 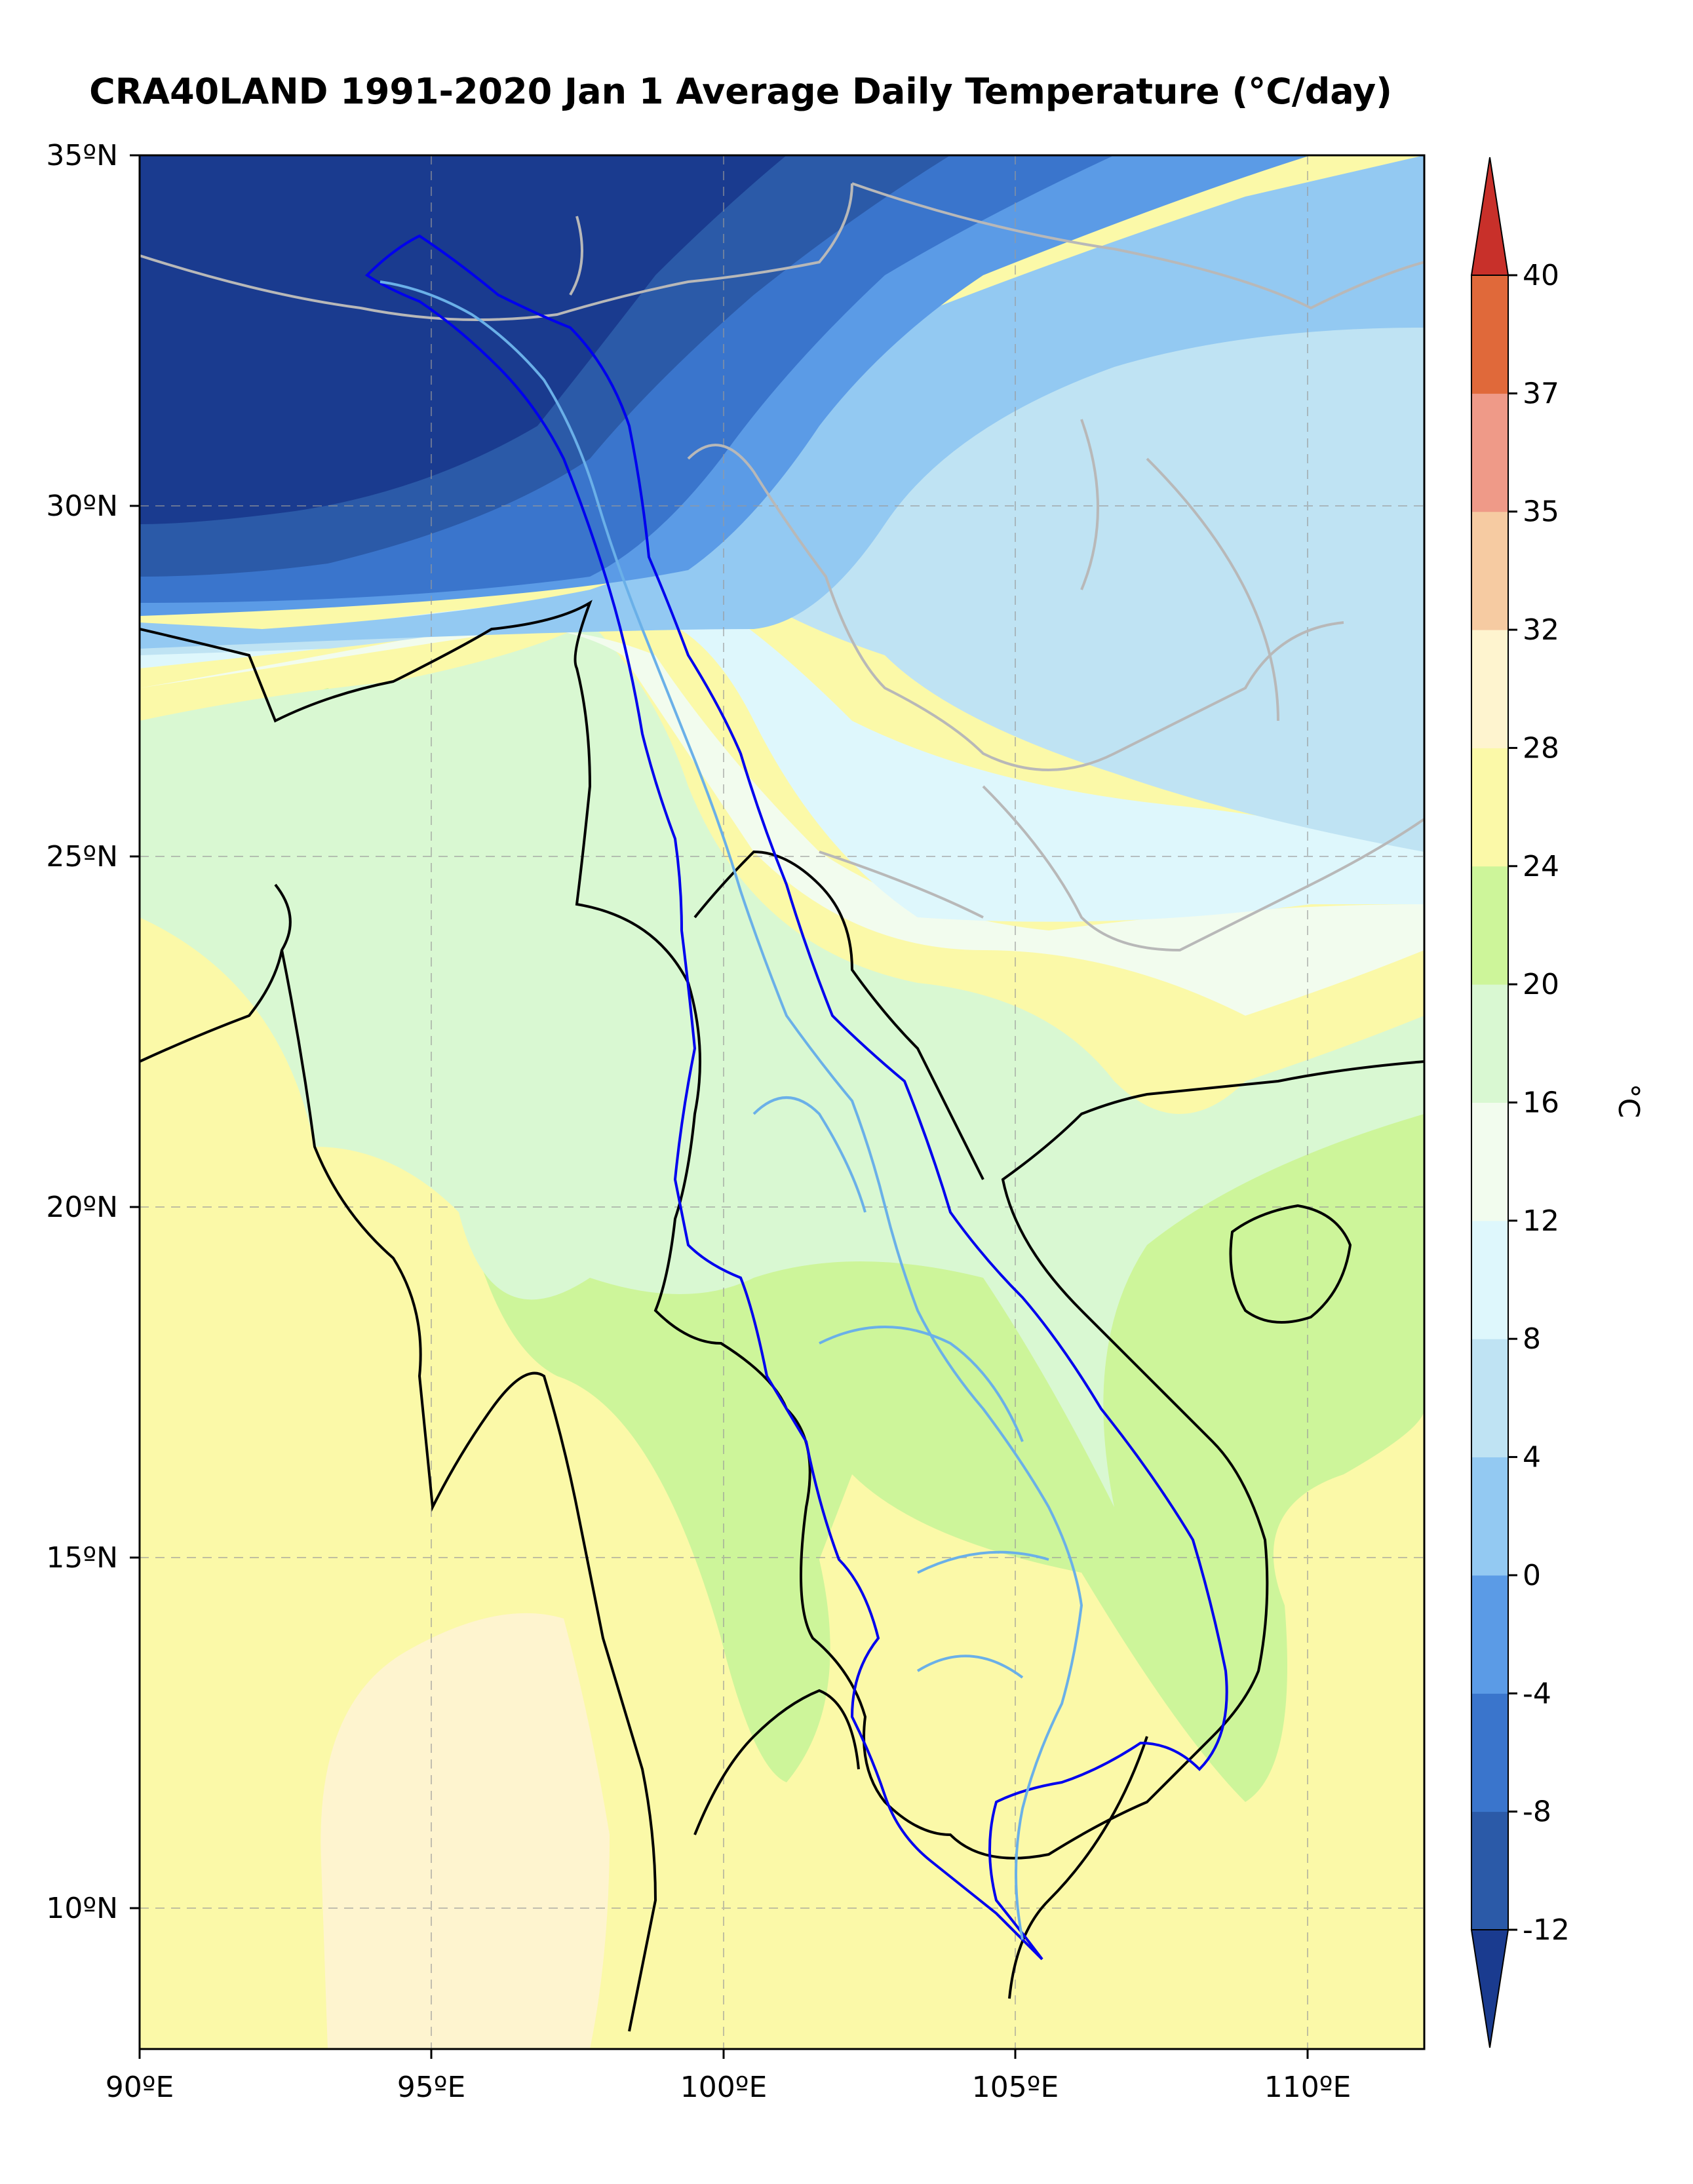 What do you see at coordinates (463, 339) in the screenshot?
I see `field-below-neg12` at bounding box center [463, 339].